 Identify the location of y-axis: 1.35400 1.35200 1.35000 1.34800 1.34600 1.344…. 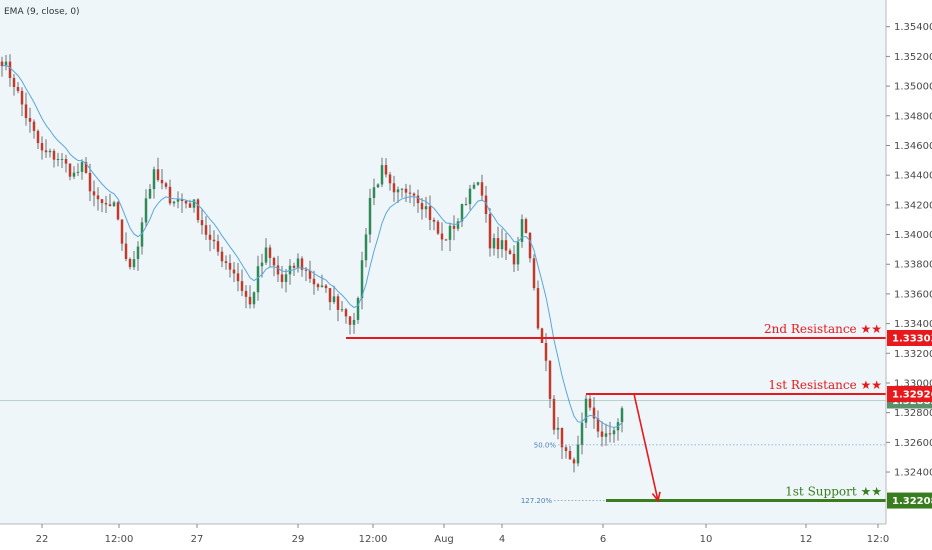
(909, 250).